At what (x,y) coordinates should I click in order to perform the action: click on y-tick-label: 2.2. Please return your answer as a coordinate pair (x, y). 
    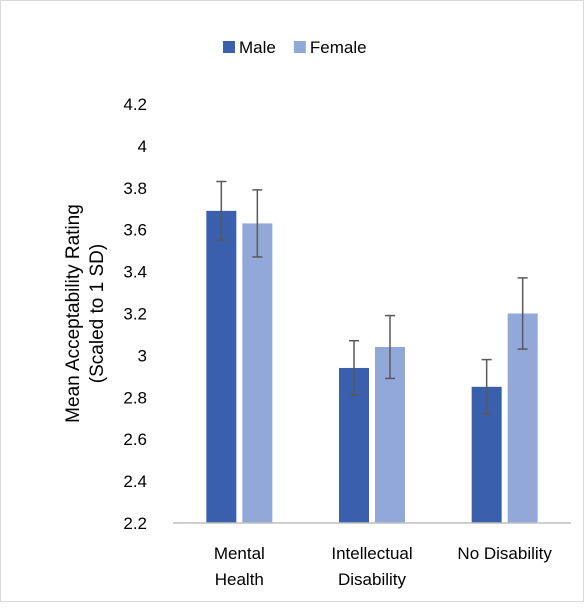
    Looking at the image, I should click on (135, 523).